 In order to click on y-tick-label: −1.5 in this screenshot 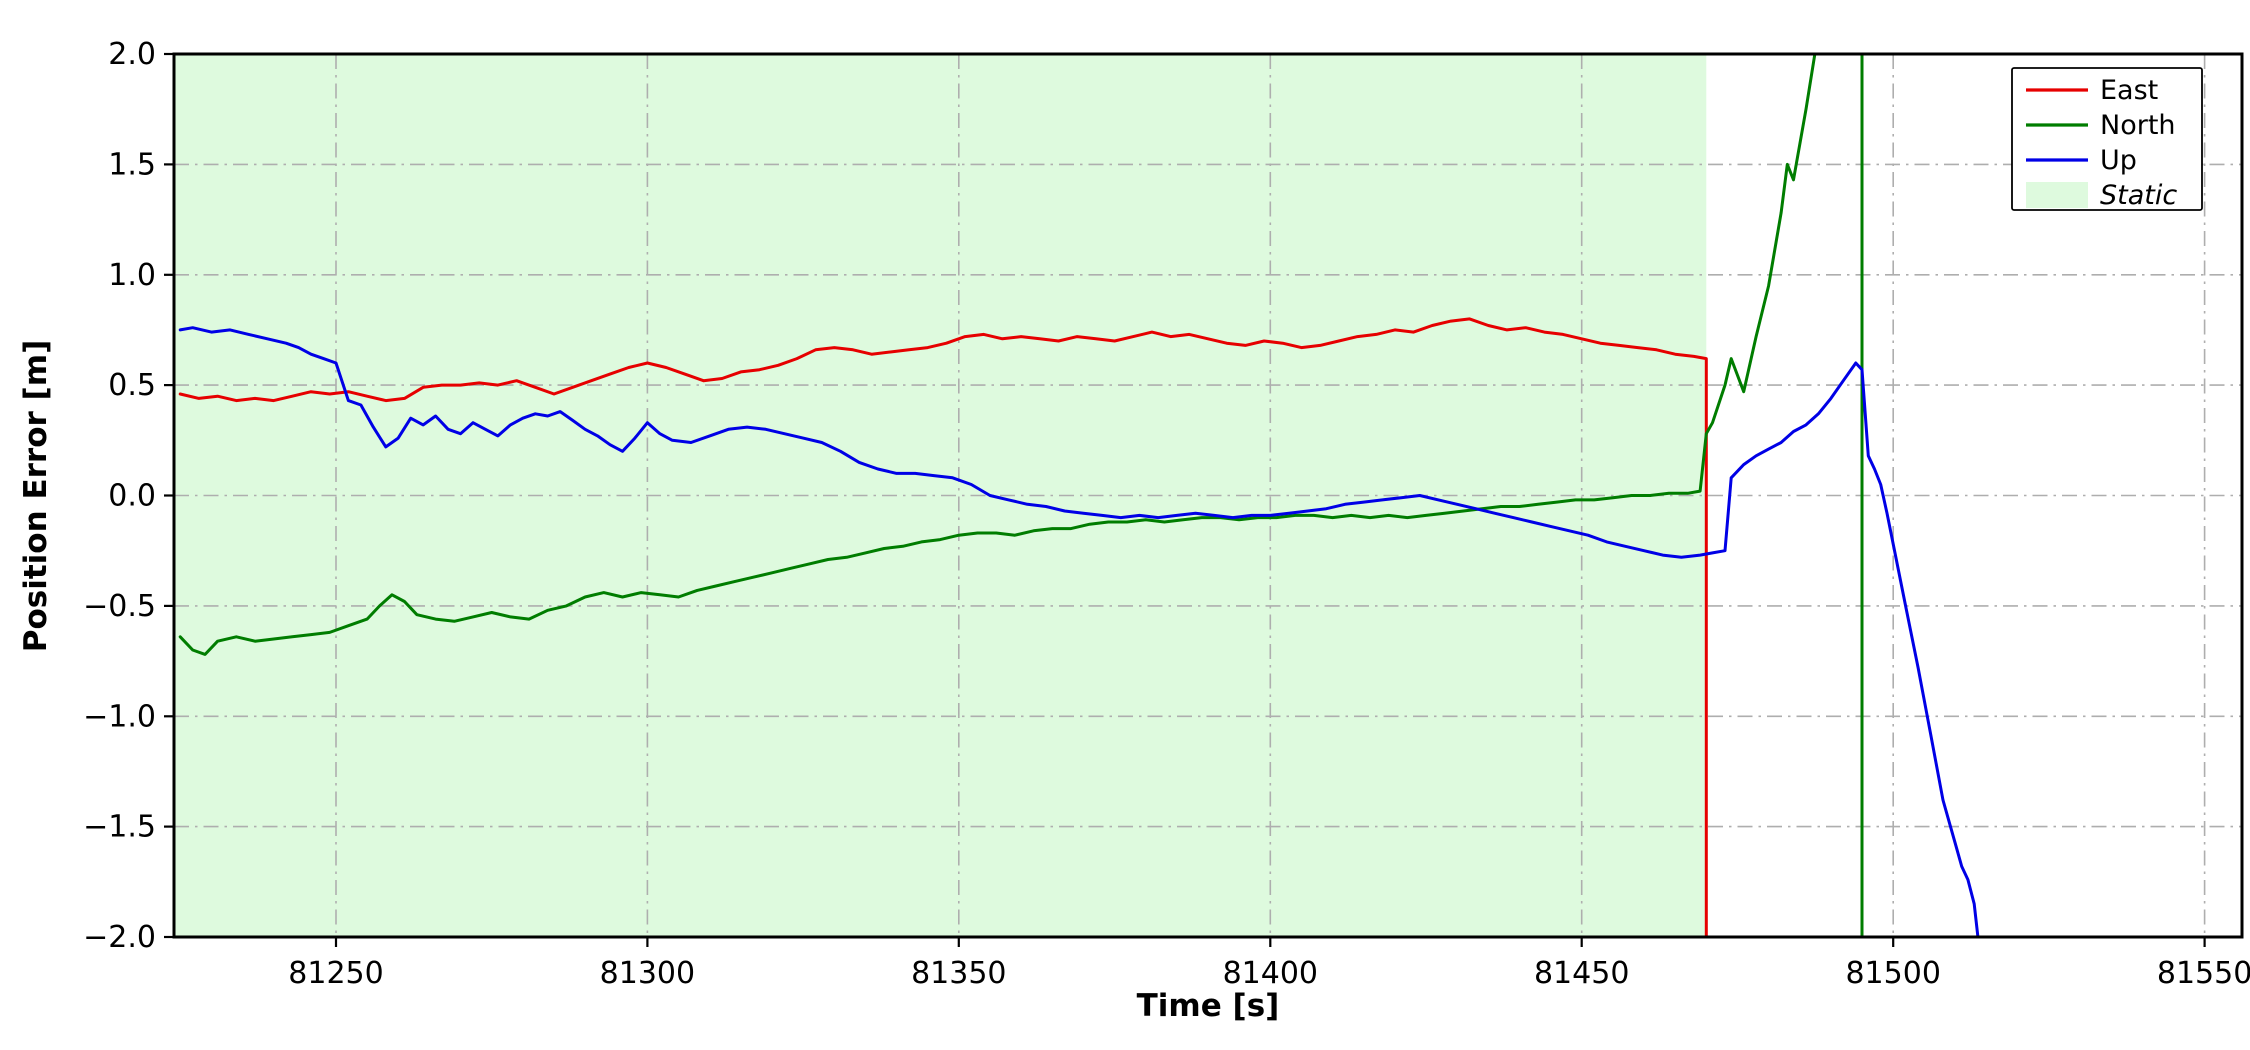, I will do `click(119, 827)`.